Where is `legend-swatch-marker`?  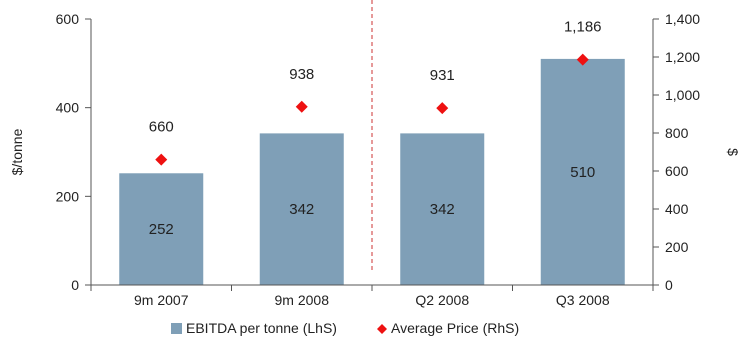
legend-swatch-marker is located at coordinates (382, 329).